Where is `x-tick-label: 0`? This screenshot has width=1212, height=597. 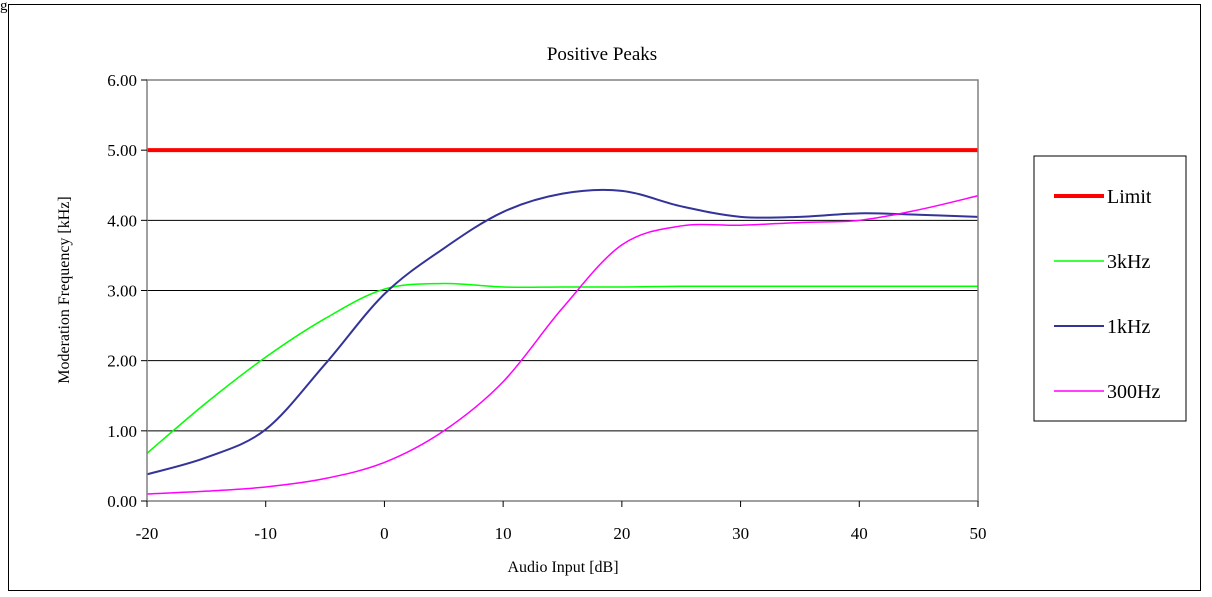
x-tick-label: 0 is located at coordinates (384, 533).